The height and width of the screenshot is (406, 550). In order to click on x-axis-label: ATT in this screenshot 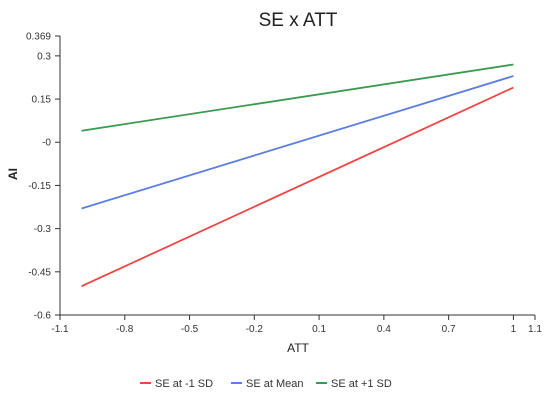, I will do `click(298, 348)`.